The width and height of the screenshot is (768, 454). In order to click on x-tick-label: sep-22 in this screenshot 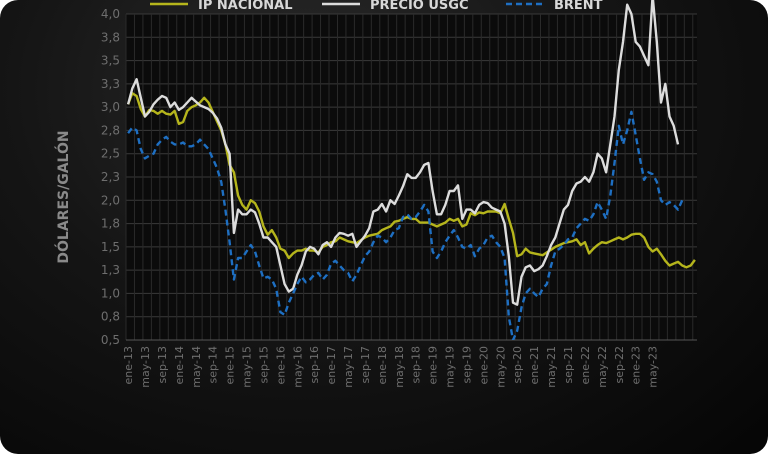, I will do `click(619, 364)`.